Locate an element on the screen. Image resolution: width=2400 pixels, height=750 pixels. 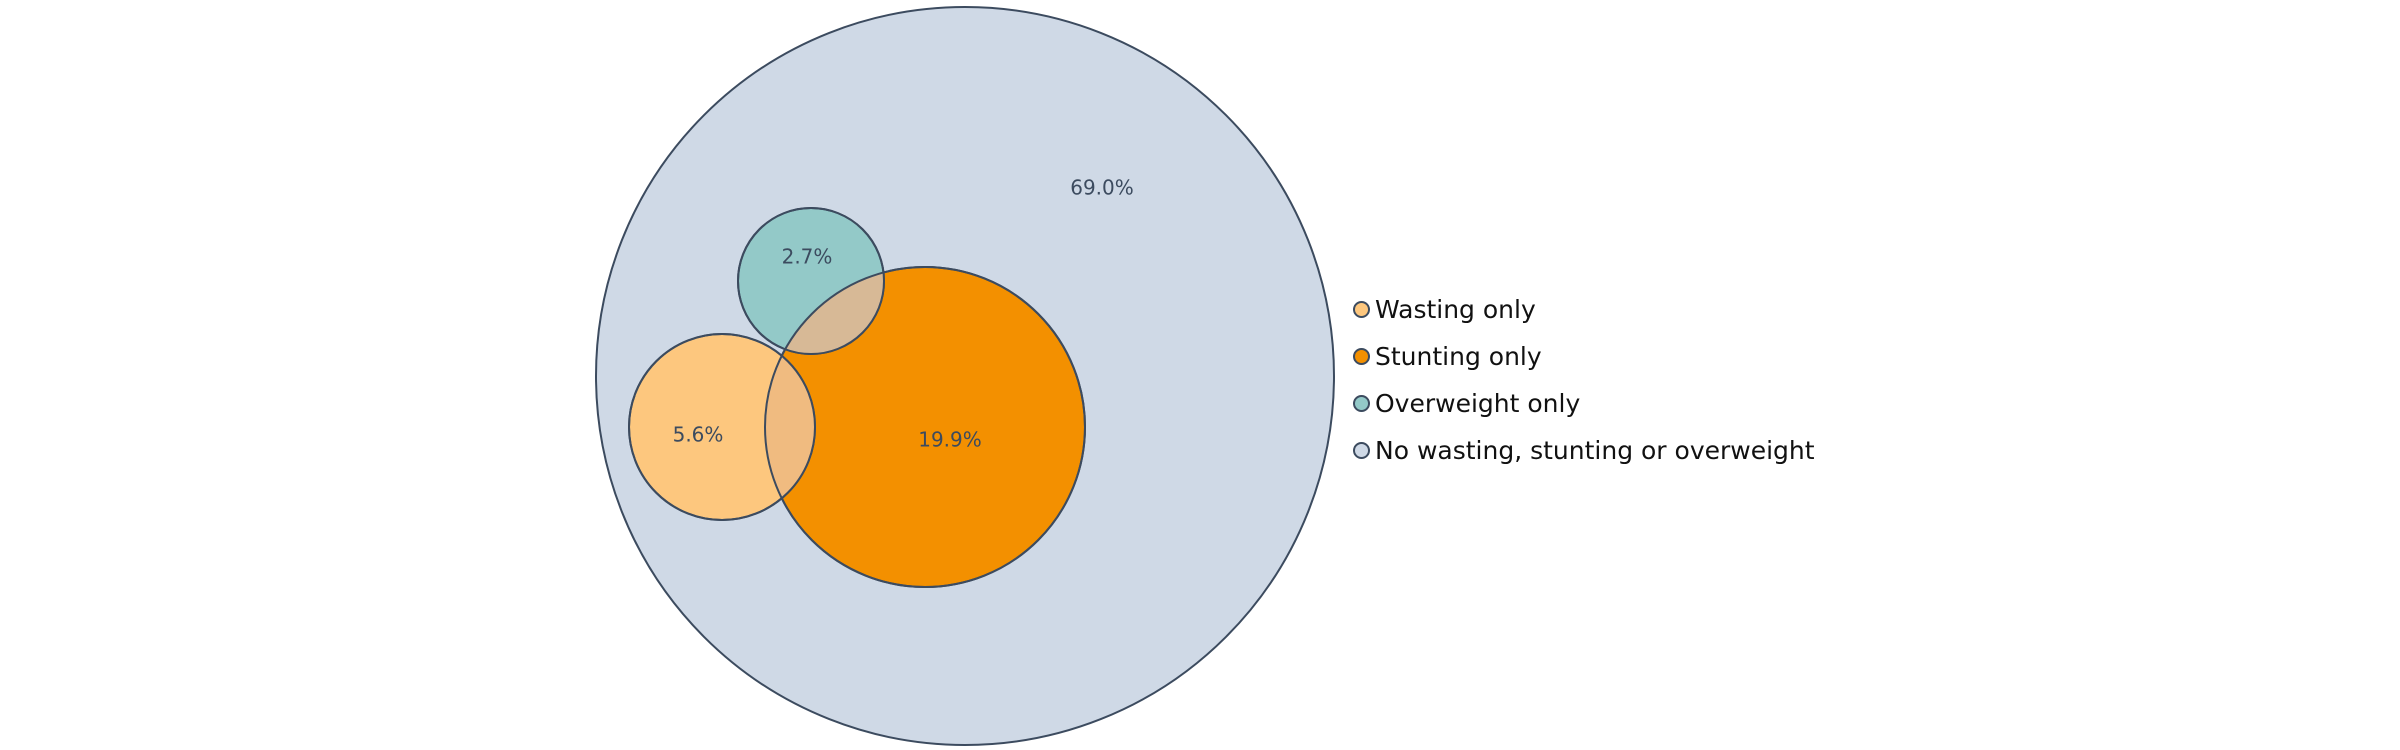
legend-item-stunting: Stunting only is located at coordinates (1584, 356).